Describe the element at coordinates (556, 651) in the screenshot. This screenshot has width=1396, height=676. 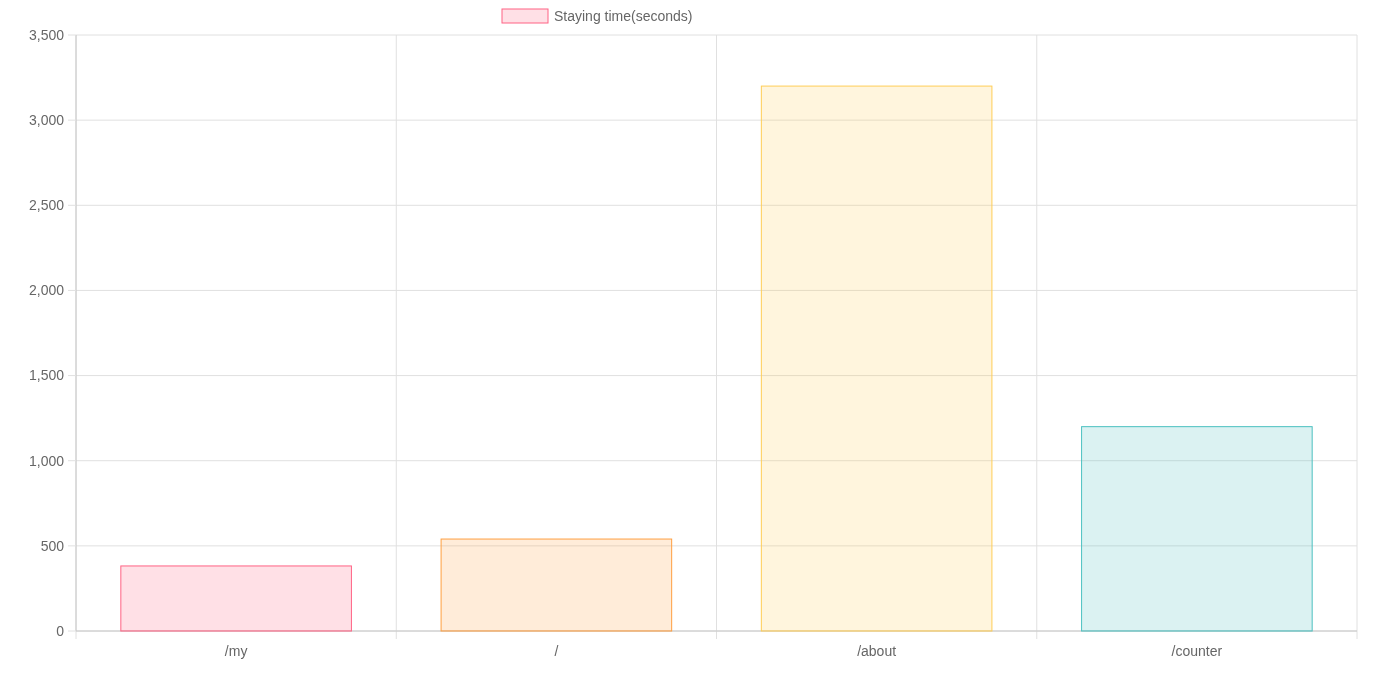
I see `x-tick-label: /` at that location.